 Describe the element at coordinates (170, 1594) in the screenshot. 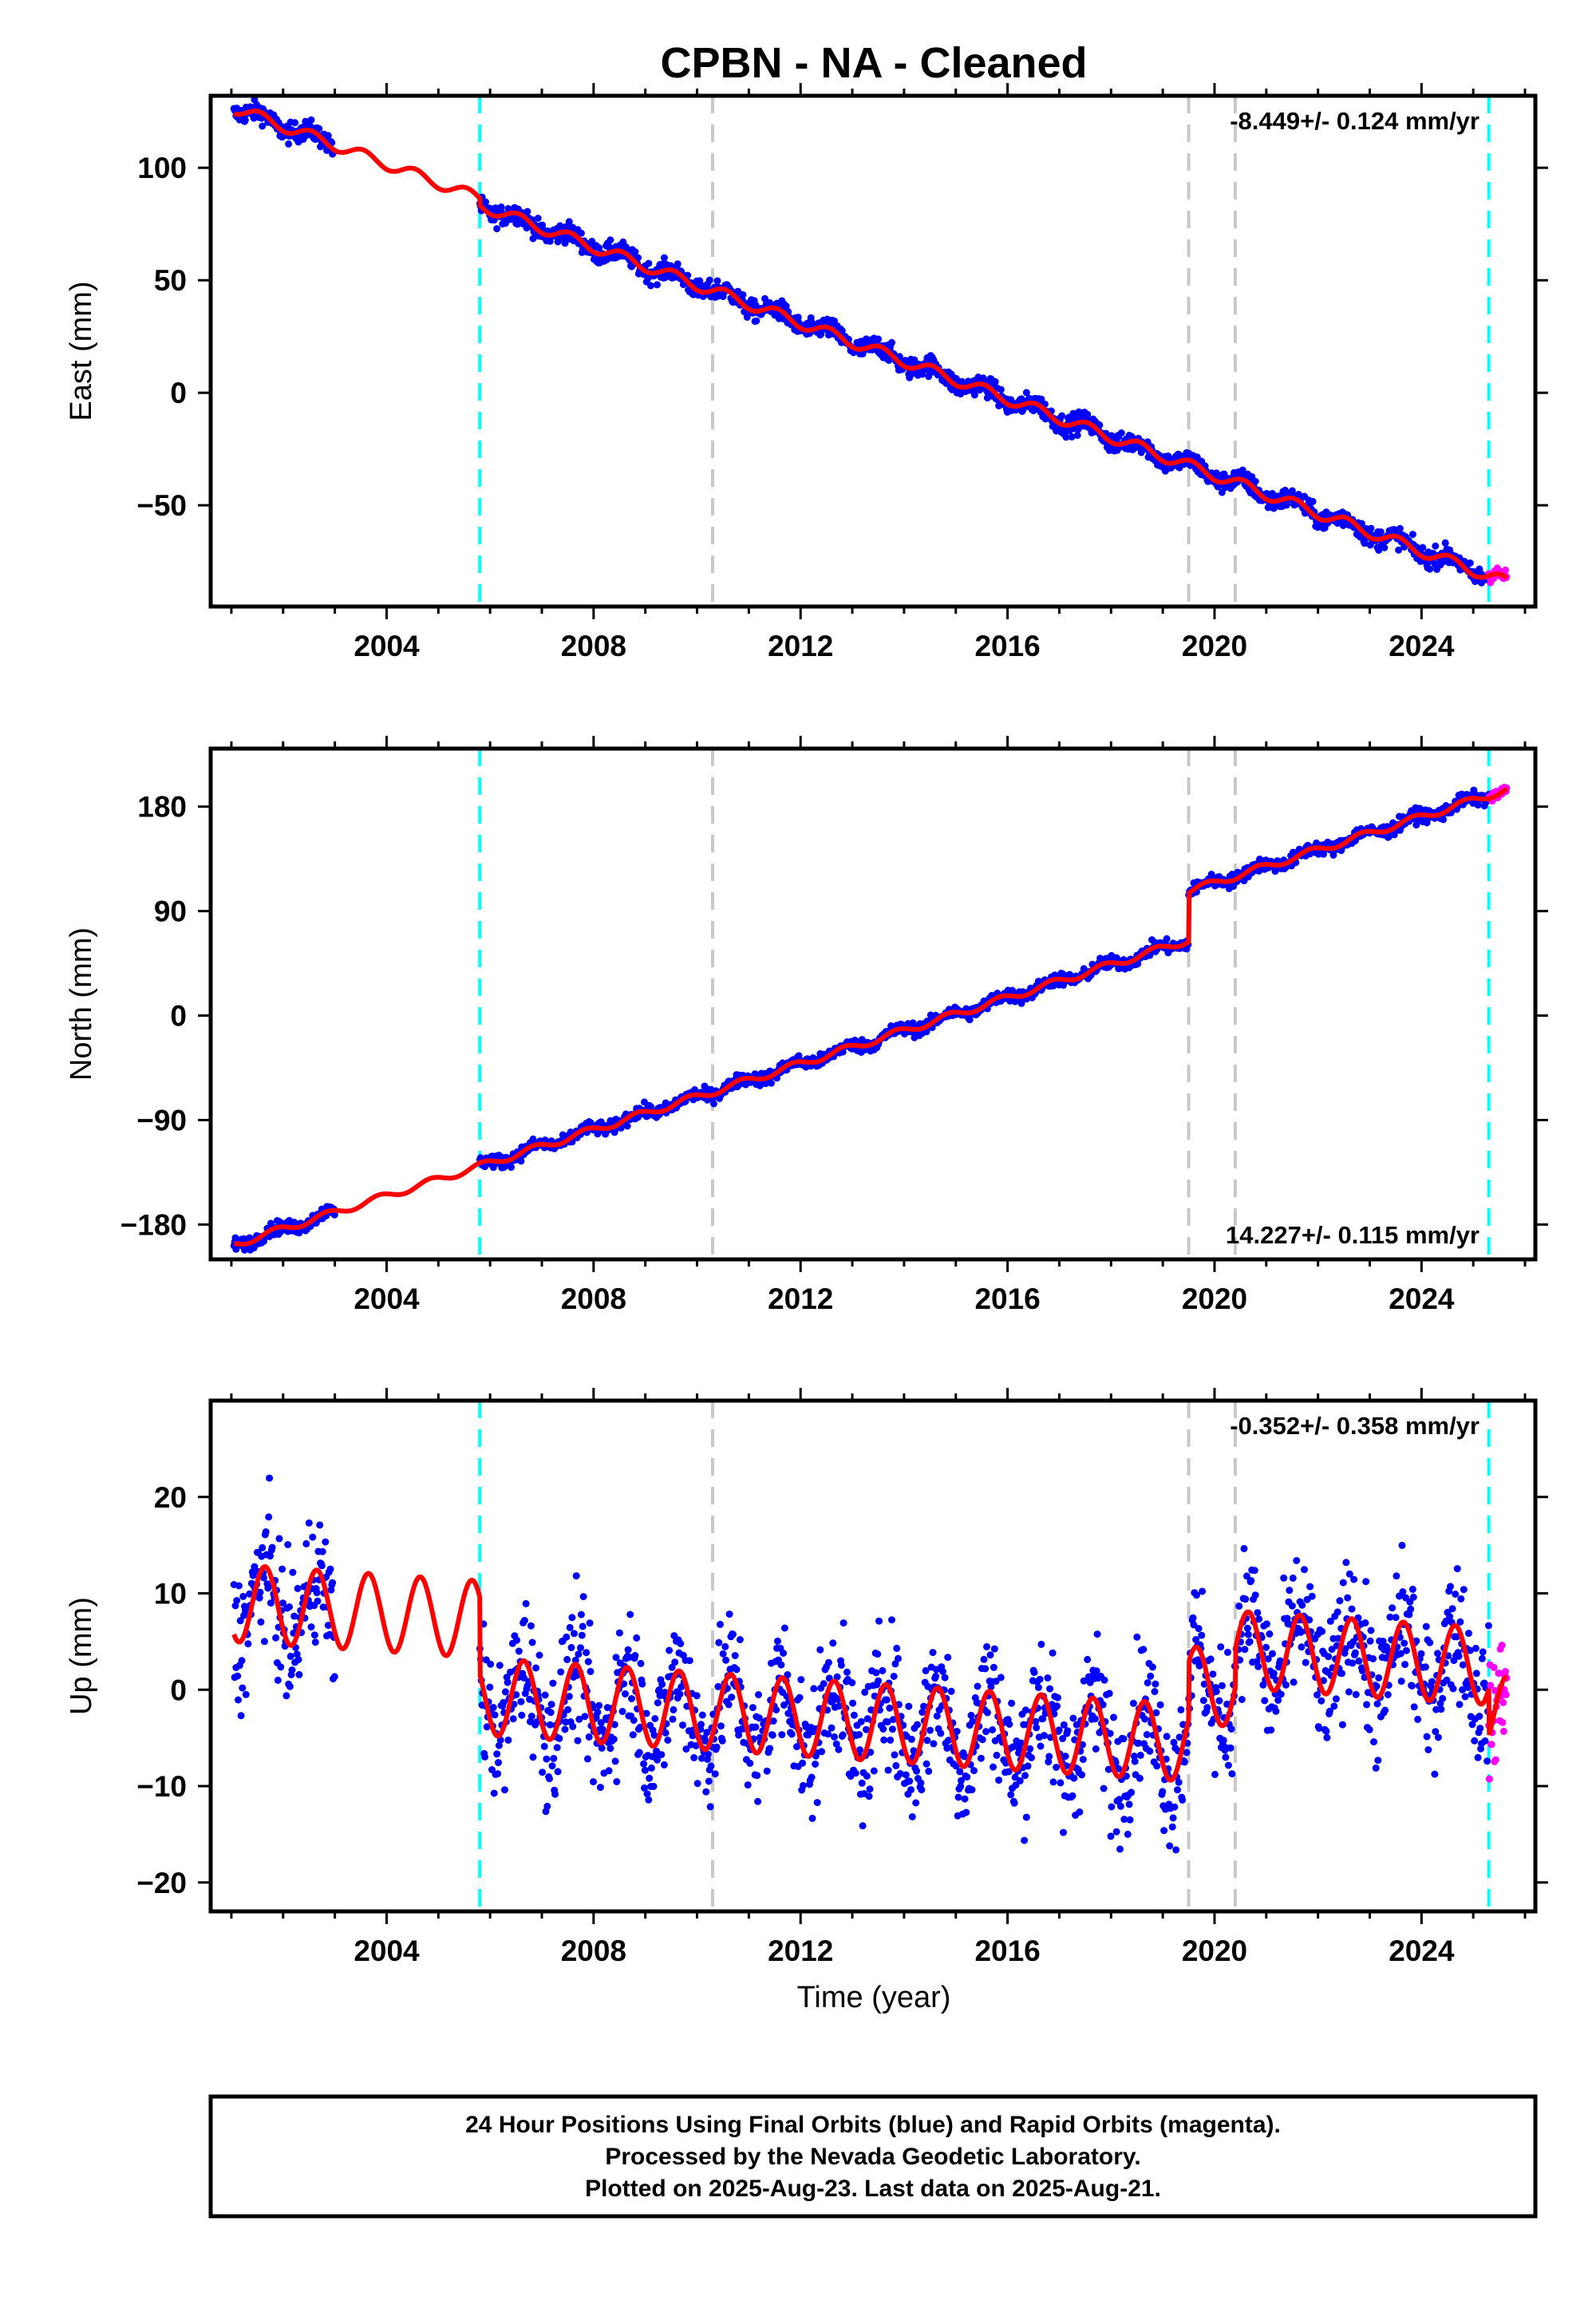

I see `y-tick-label: 10` at that location.